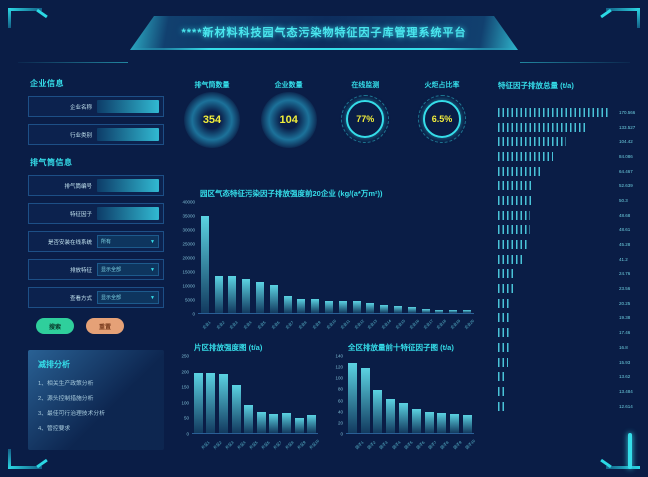 Image resolution: width=648 pixels, height=477 pixels. What do you see at coordinates (340, 423) in the screenshot?
I see `y-axis-tick: 20` at bounding box center [340, 423].